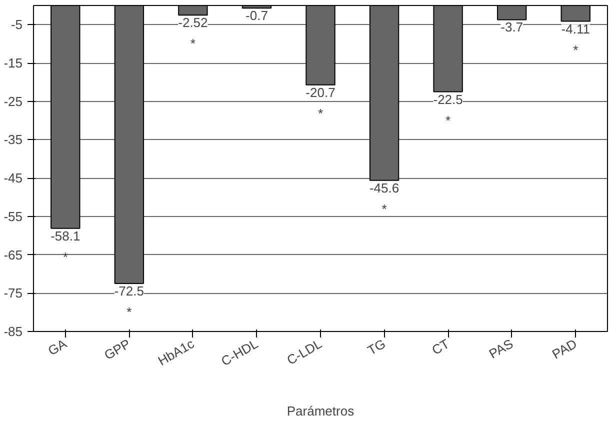 This screenshot has width=612, height=421. I want to click on y-tick-label: -55, so click(13, 216).